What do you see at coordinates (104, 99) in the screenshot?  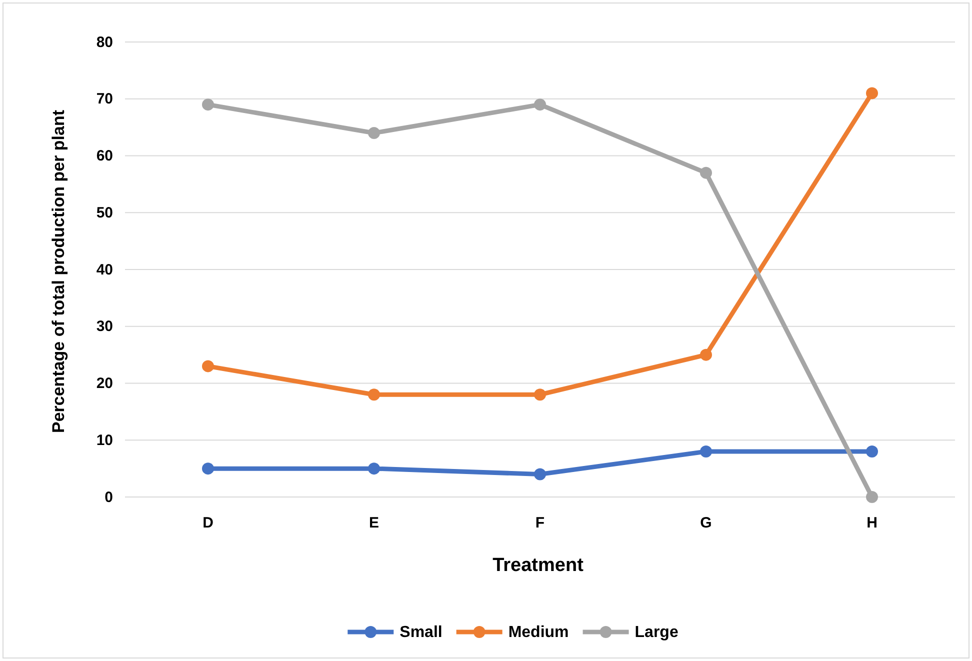 I see `y-tick-label: 70` at bounding box center [104, 99].